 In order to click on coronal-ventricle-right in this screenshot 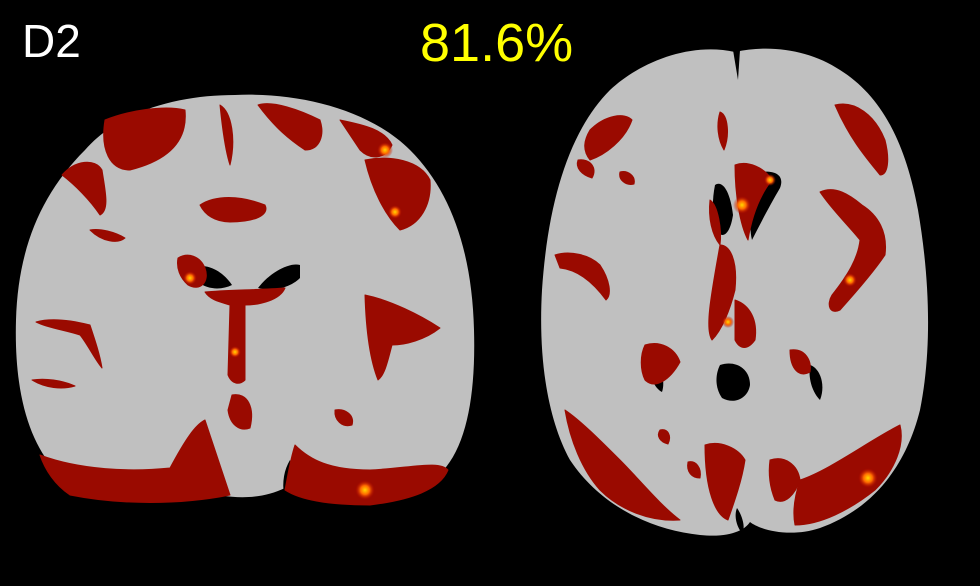, I will do `click(279, 277)`.